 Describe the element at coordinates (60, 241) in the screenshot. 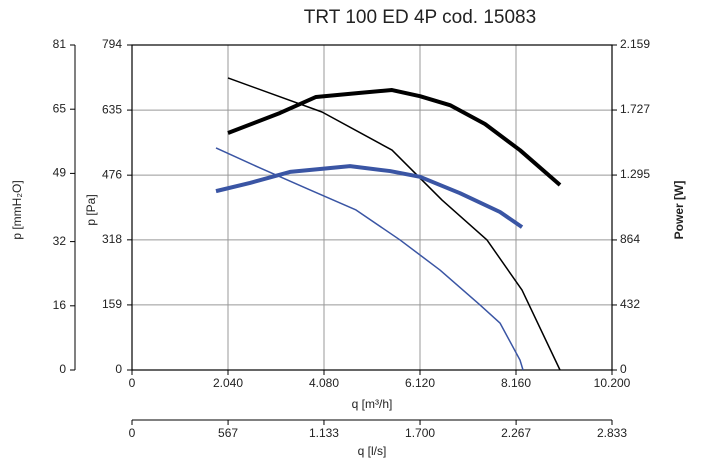

I see `y3-tick-label: 32` at that location.